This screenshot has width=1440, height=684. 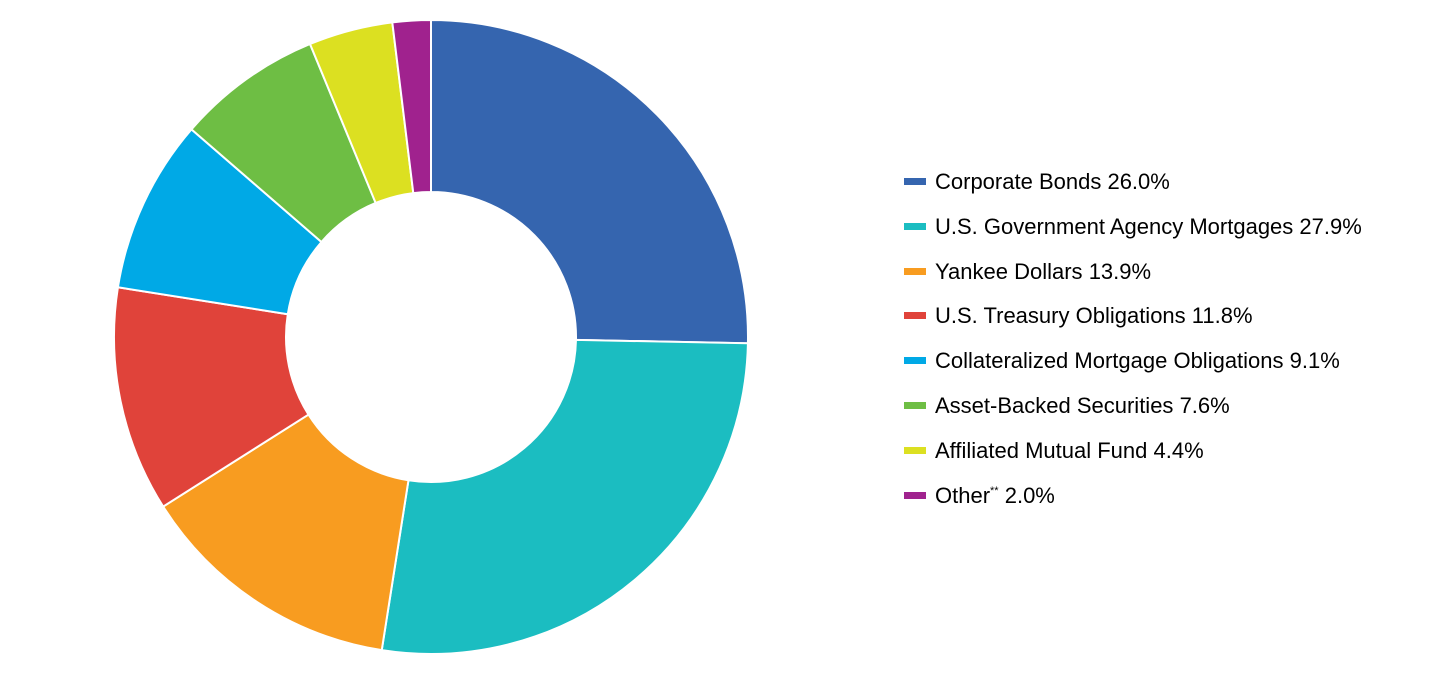 I want to click on legend-label: Yankee Dollars 13.9%, so click(x=1043, y=272).